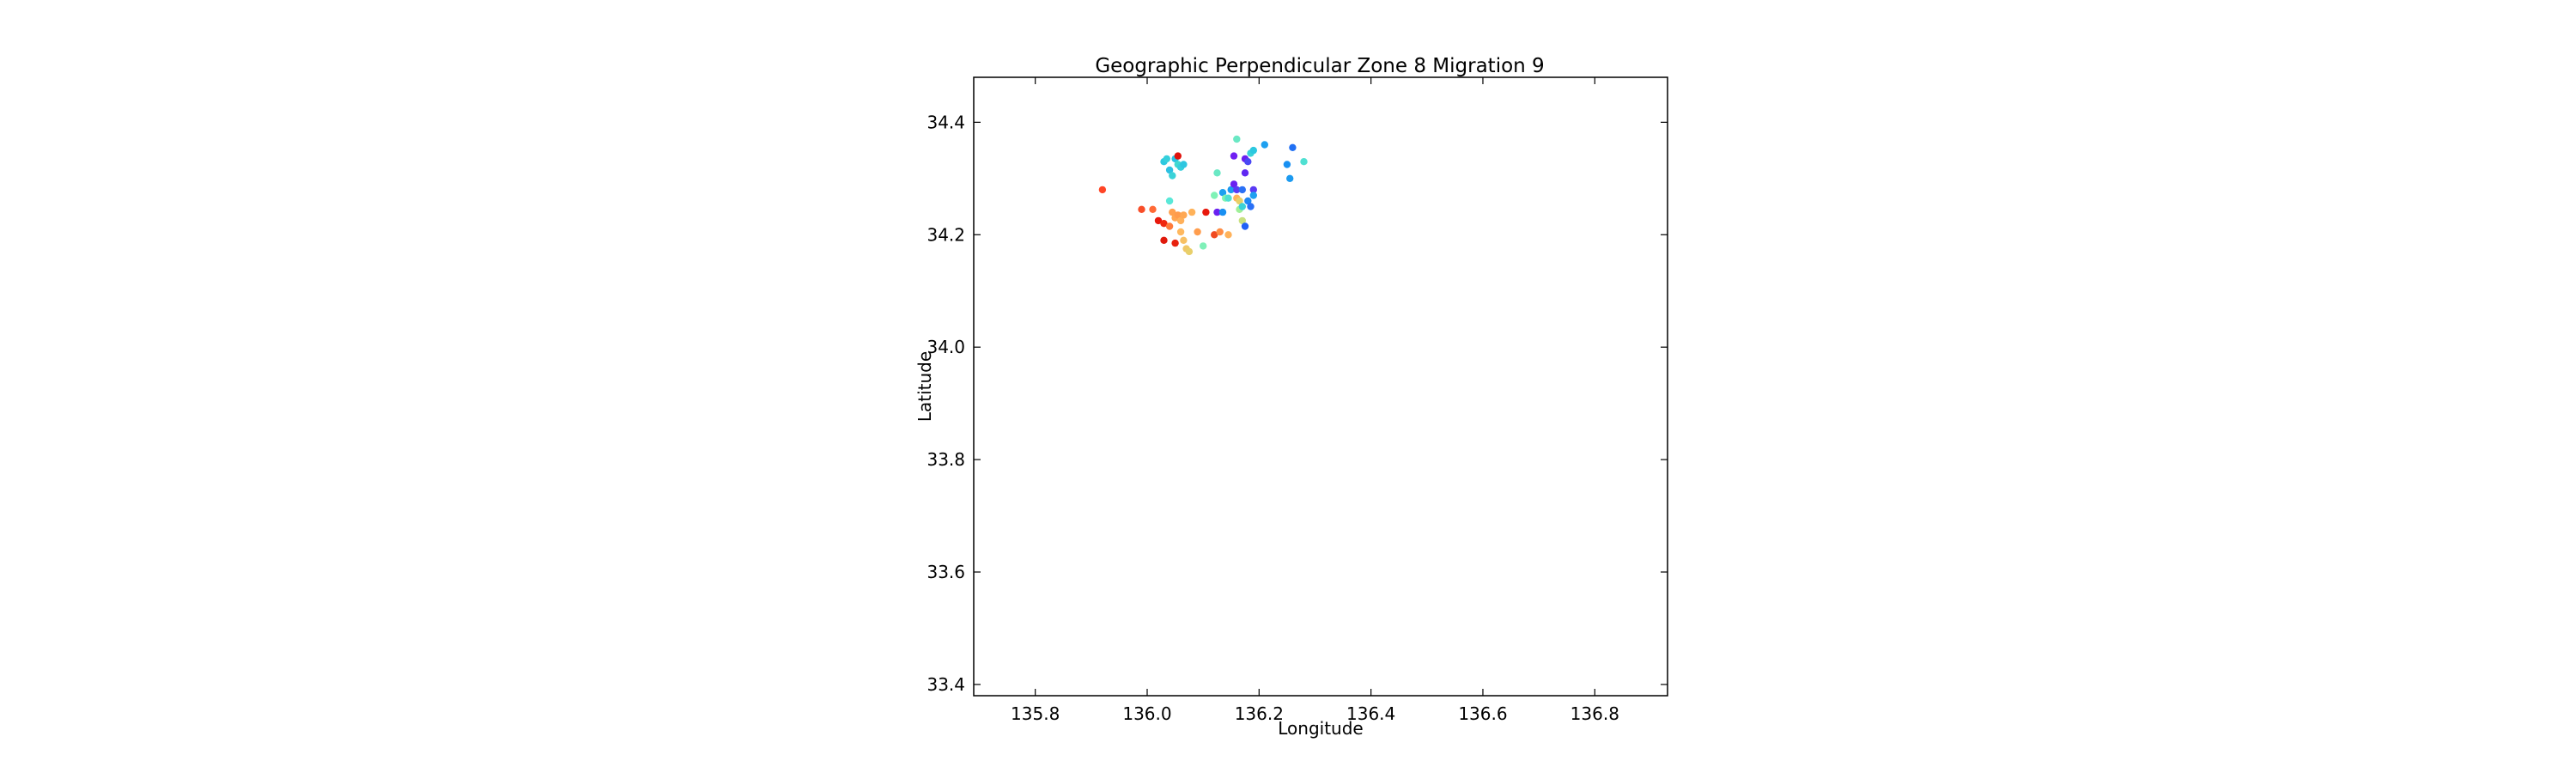 This screenshot has height=773, width=2576. I want to click on y-tick-label: 33.4, so click(946, 684).